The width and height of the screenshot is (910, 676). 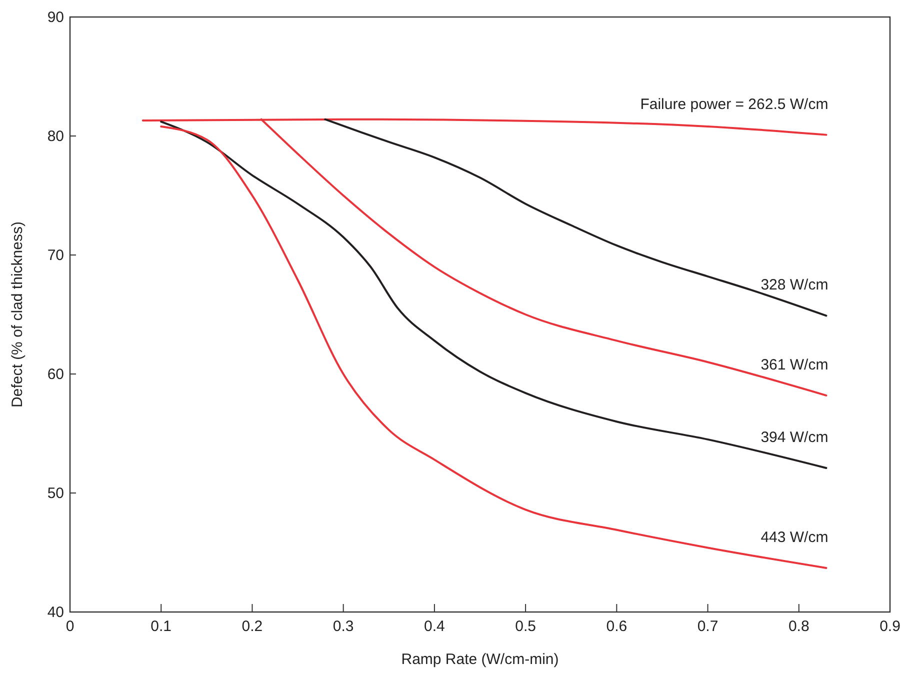 I want to click on x-tick-label: 0.8, so click(x=799, y=626).